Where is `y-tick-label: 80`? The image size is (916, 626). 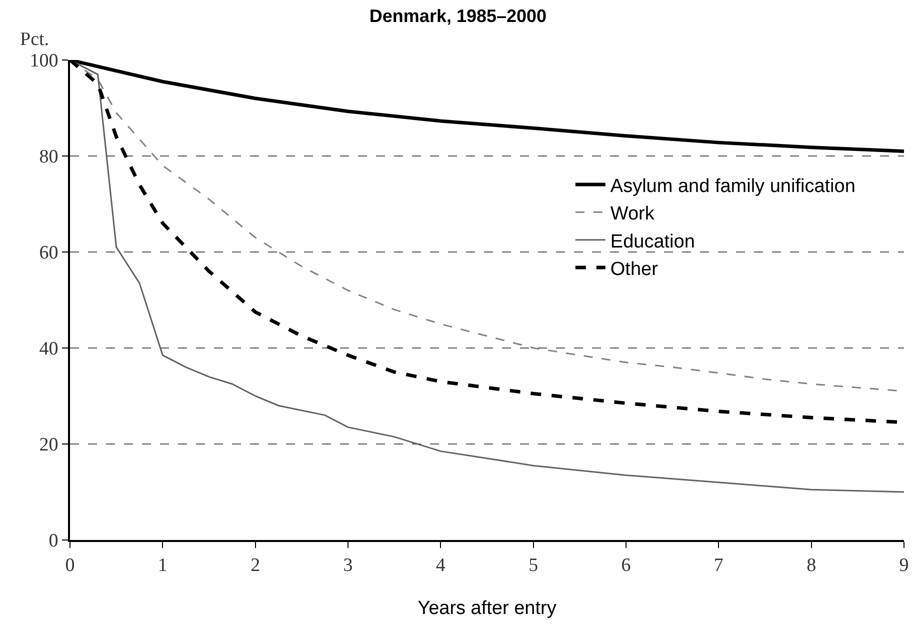 y-tick-label: 80 is located at coordinates (48, 157).